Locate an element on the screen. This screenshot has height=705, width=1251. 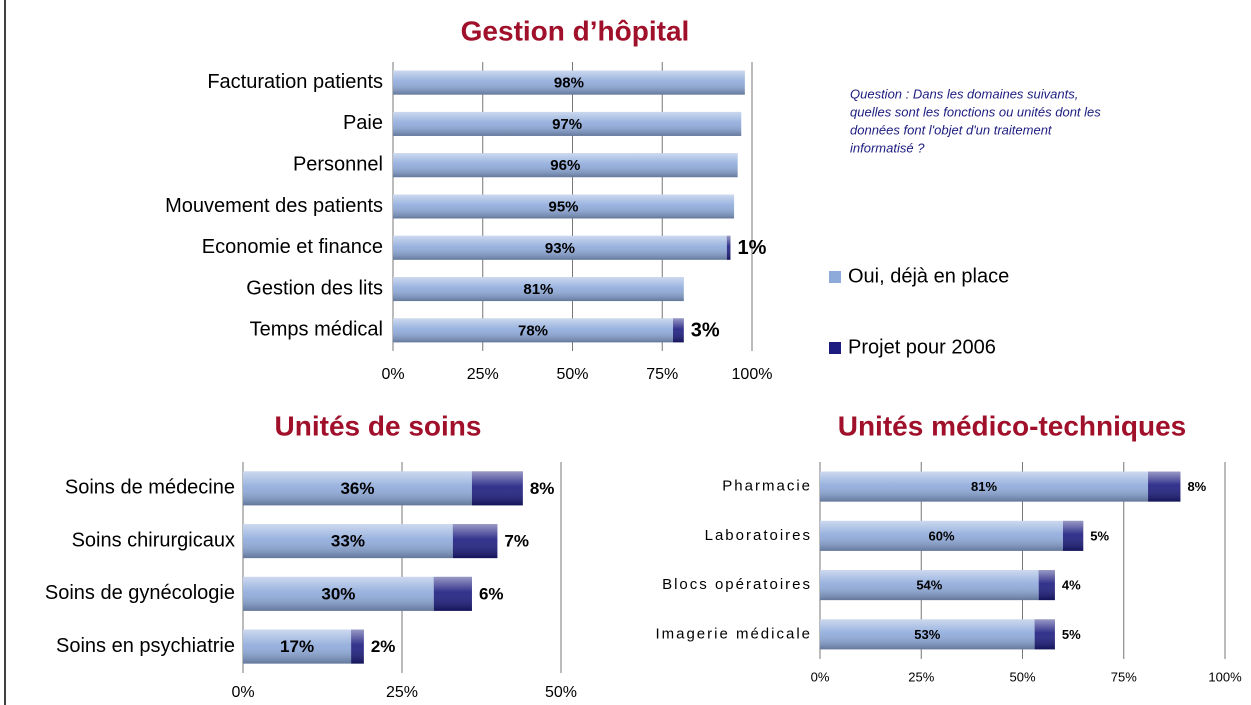
category-label: Temps médical is located at coordinates (316, 330).